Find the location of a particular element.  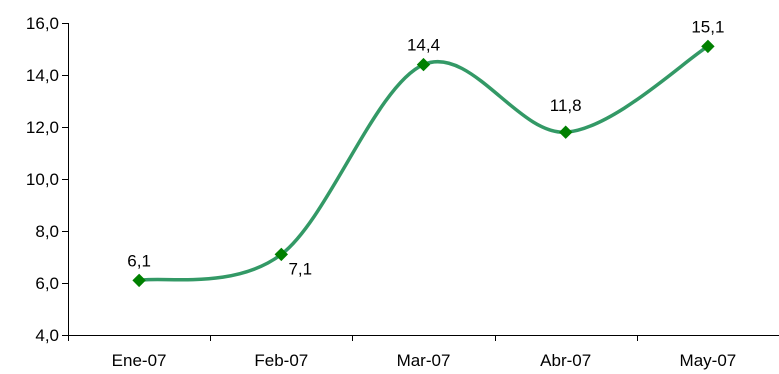

data-label: 11,8 is located at coordinates (566, 105).